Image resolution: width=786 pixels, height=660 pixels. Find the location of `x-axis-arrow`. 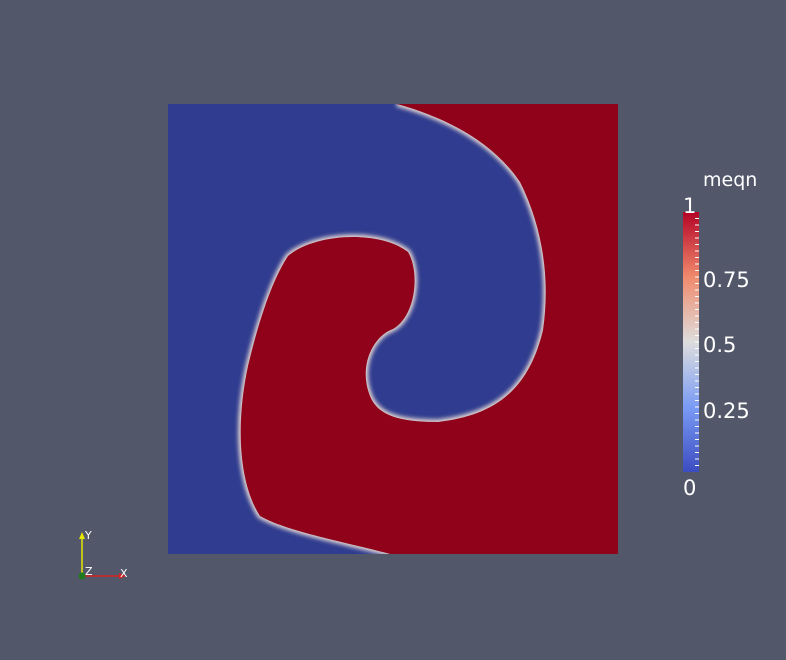

x-axis-arrow is located at coordinates (122, 576).